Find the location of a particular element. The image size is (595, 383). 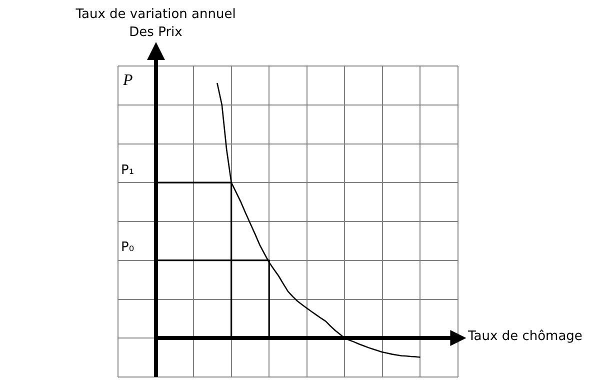

series-label: P₀ is located at coordinates (127, 248).